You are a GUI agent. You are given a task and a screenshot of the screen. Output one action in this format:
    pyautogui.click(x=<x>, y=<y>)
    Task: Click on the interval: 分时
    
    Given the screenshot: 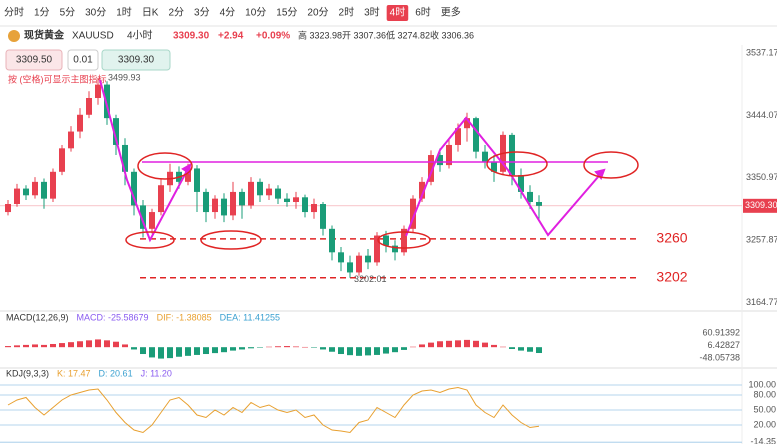 What is the action you would take?
    pyautogui.click(x=14, y=13)
    